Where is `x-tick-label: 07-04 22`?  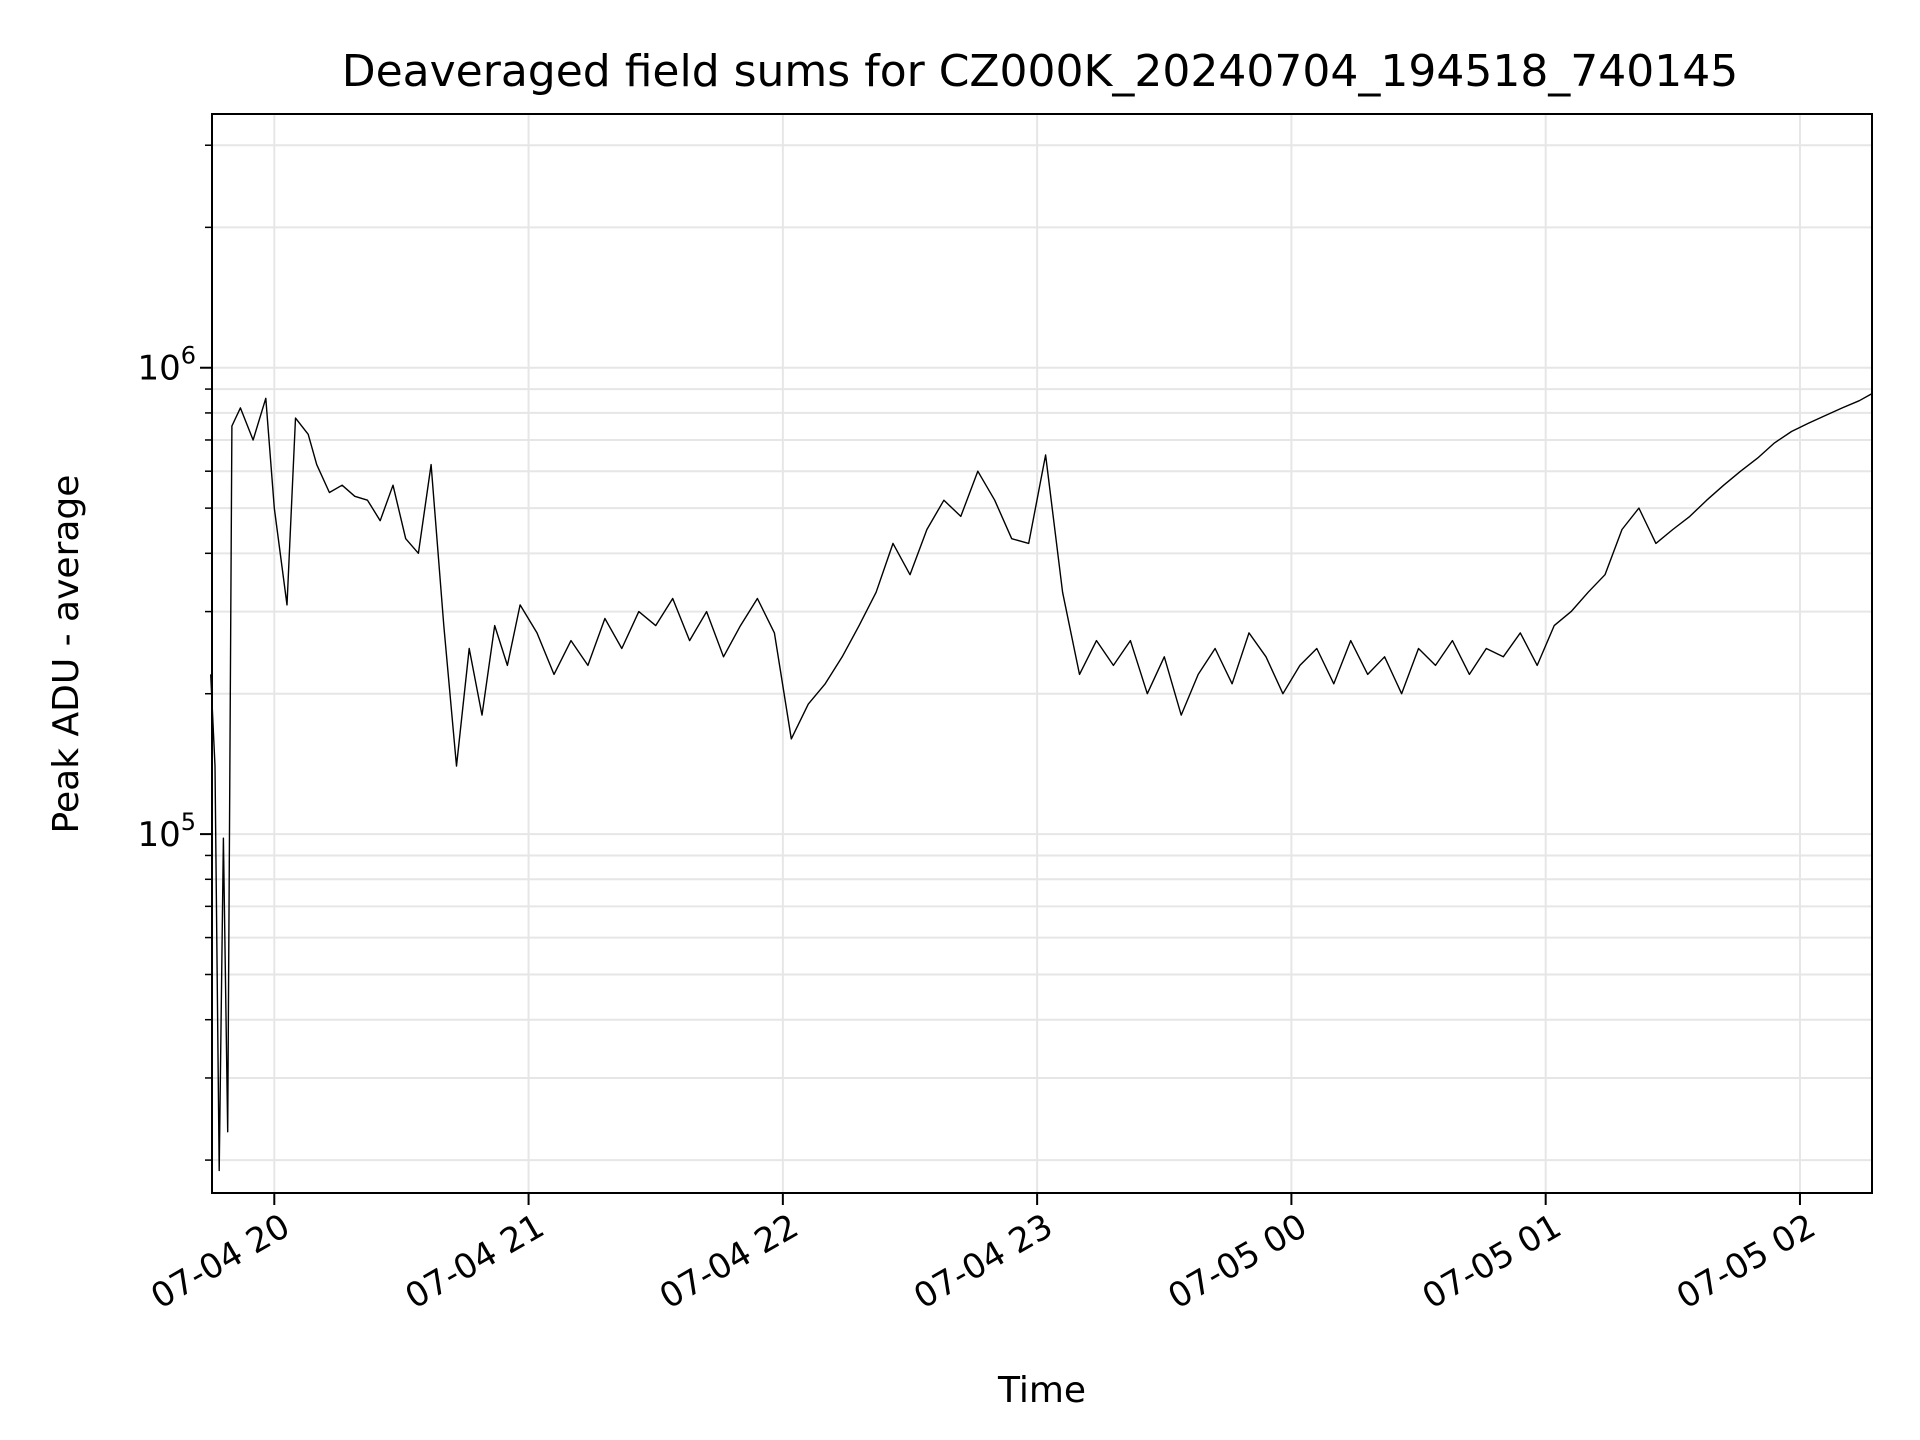 x-tick-label: 07-04 22 is located at coordinates (729, 1261).